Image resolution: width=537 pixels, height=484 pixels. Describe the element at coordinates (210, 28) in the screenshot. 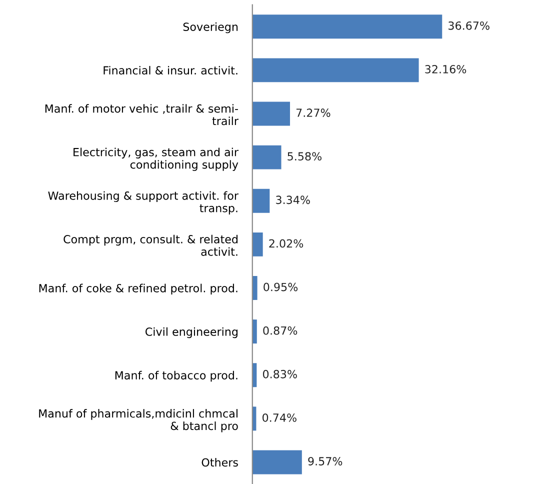

I see `y-tick-label: Soveriegn` at that location.